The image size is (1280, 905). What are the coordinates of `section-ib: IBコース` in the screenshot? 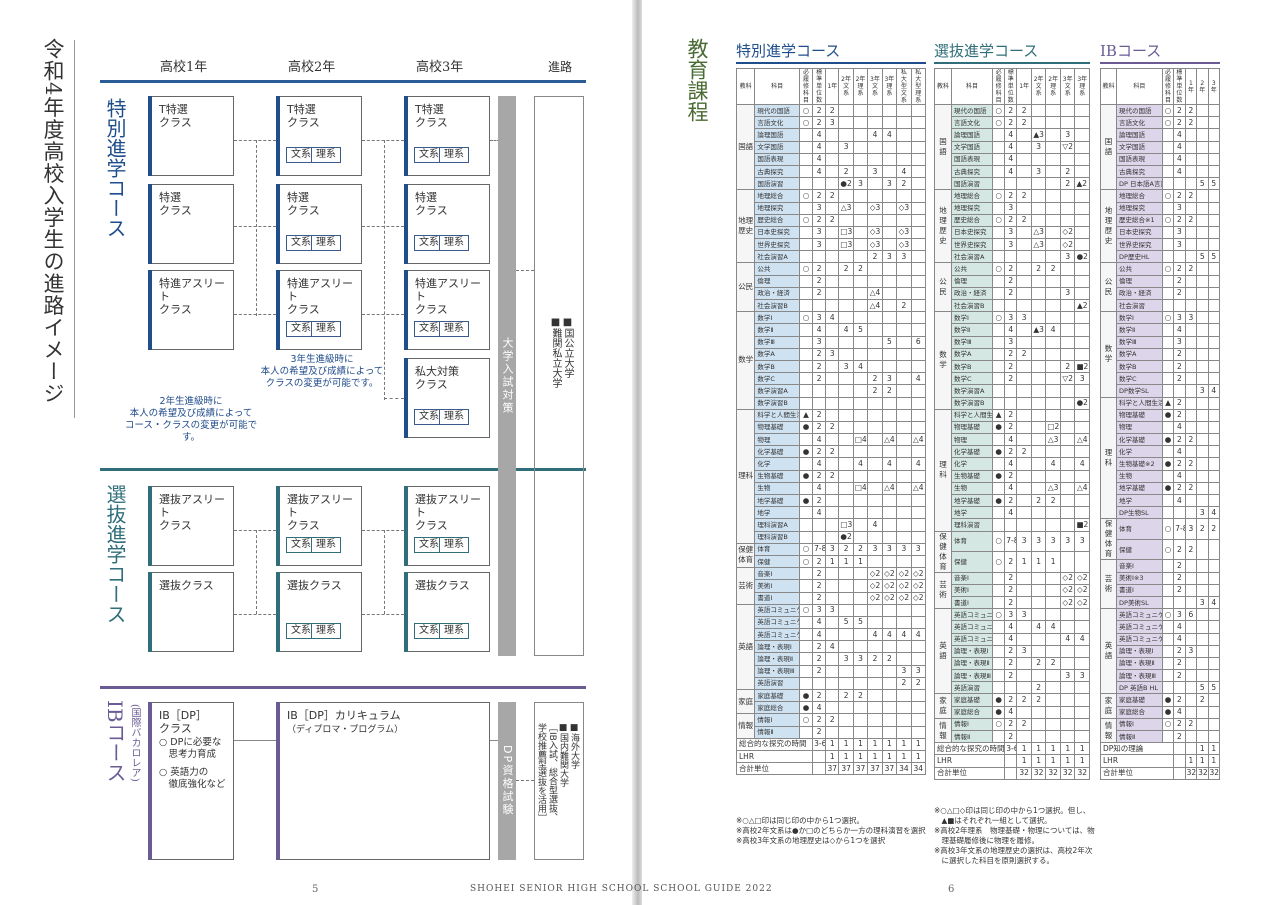 It's located at (115, 741).